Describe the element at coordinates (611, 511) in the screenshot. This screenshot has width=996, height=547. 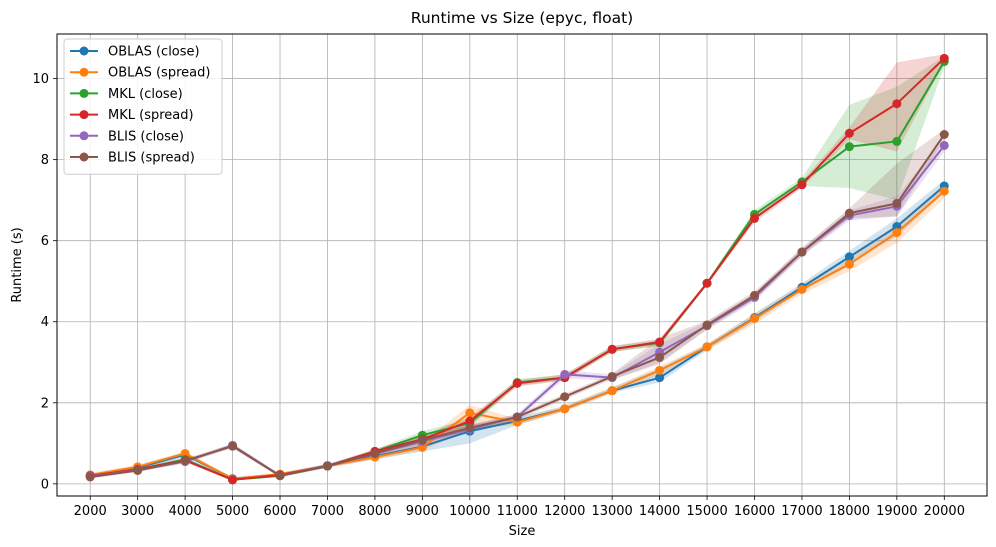
I see `x-tick-label: 13000` at that location.